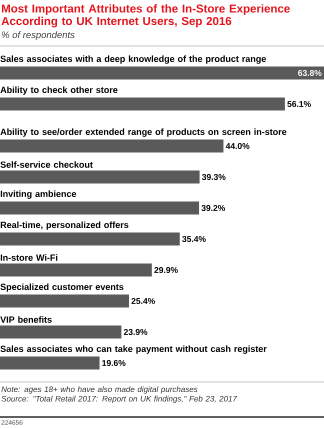  What do you see at coordinates (133, 349) in the screenshot?
I see `y-tick-label: Sales associates who can take payment without cash register` at bounding box center [133, 349].